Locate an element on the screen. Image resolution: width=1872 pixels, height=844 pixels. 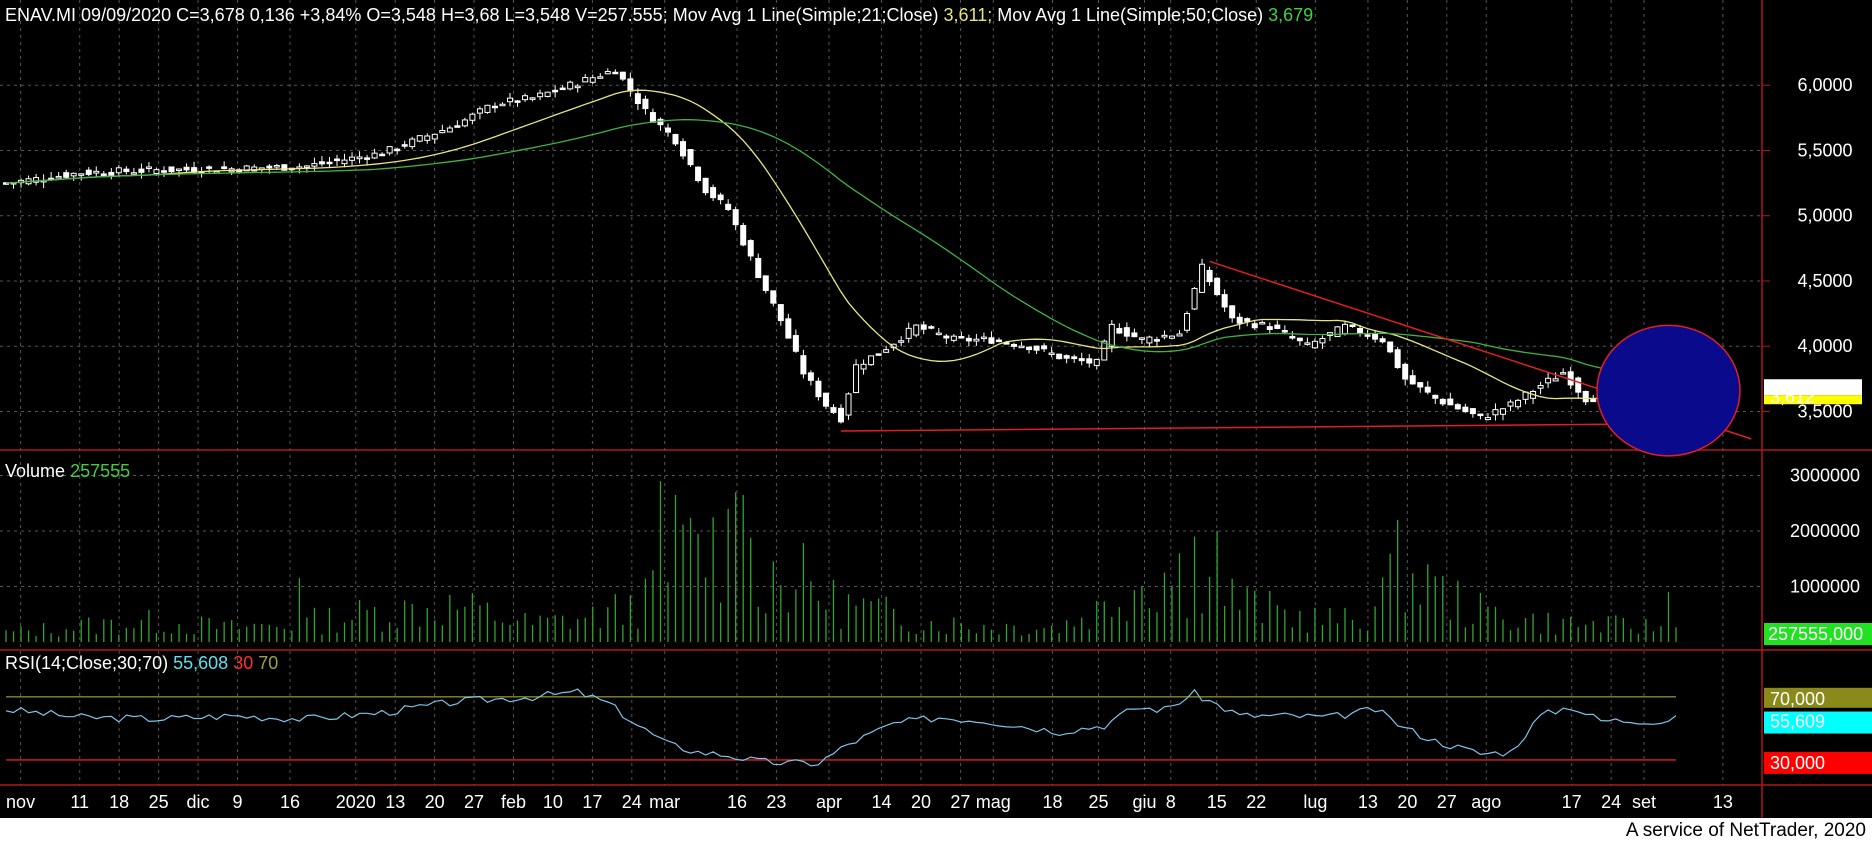
rsi-last-box is located at coordinates (1818, 722).